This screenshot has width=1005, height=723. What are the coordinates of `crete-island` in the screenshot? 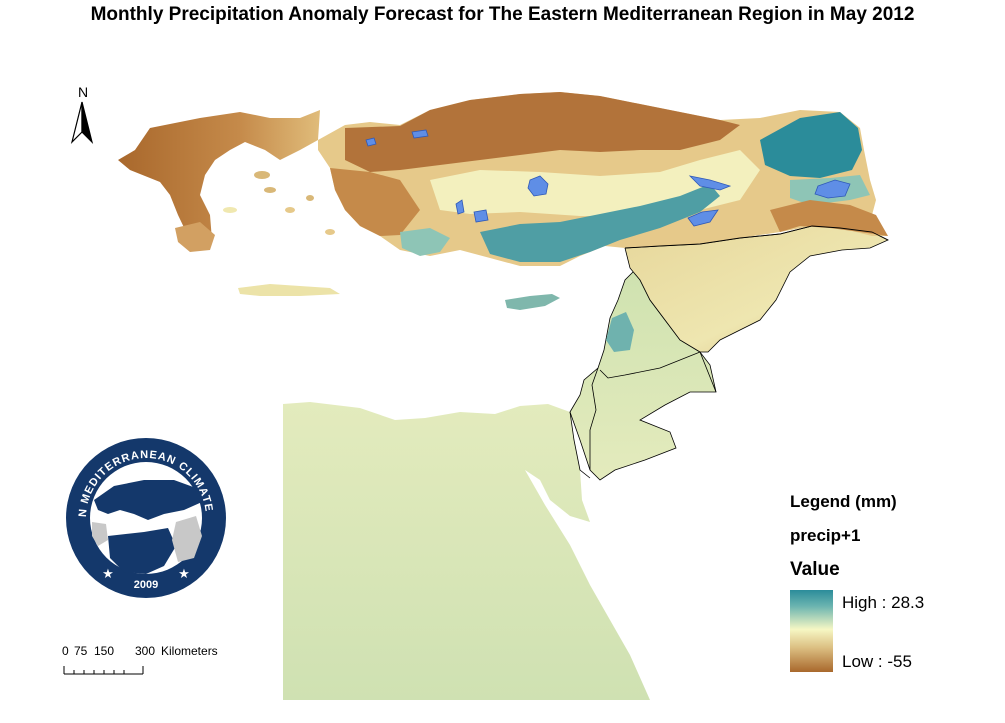 It's located at (289, 290).